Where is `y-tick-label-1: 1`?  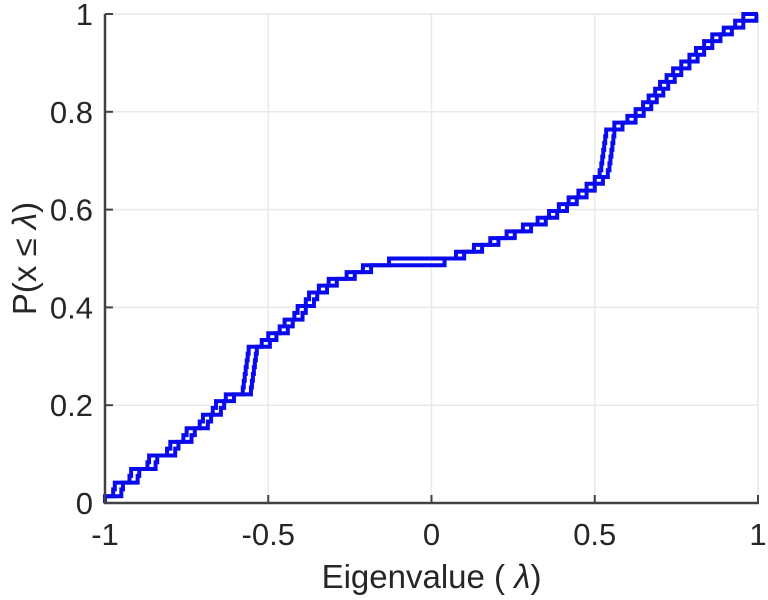 y-tick-label-1: 1 is located at coordinates (84, 16).